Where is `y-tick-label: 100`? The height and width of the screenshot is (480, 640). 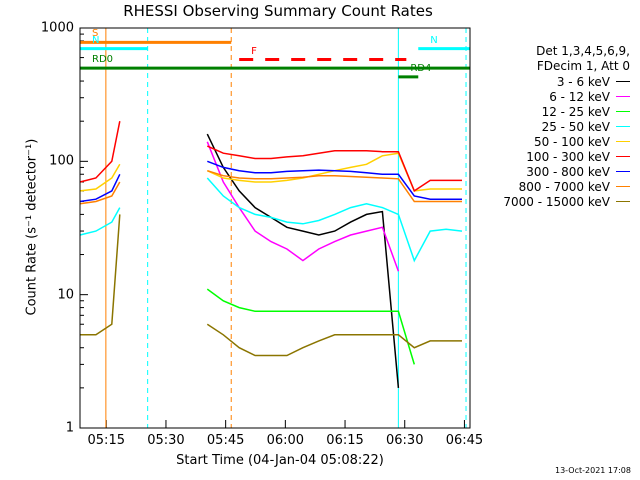
y-tick-label: 100 is located at coordinates (61, 161).